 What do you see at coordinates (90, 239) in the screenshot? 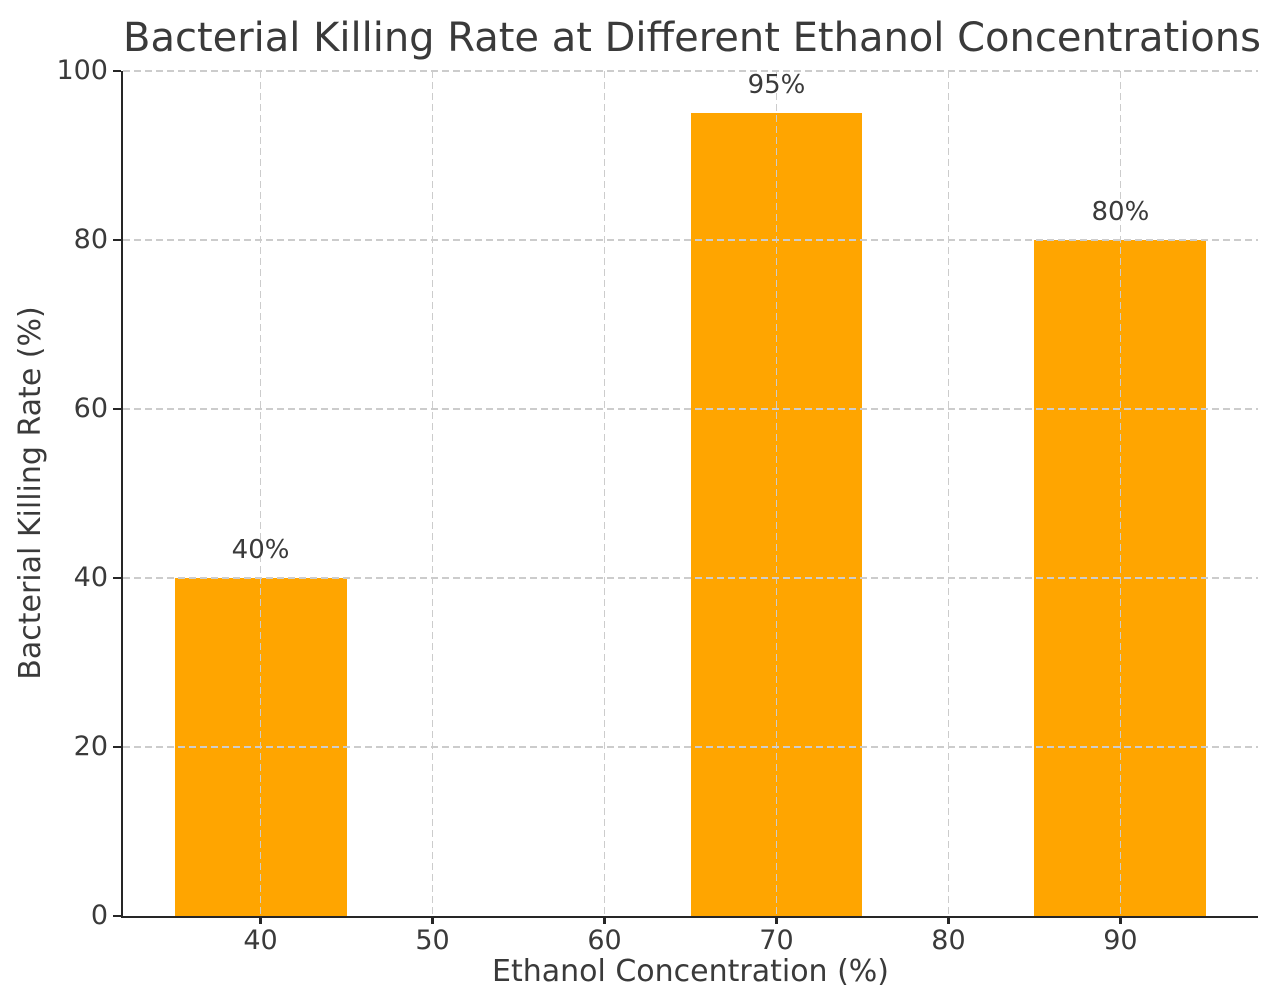
I see `y-tick-label: 80` at bounding box center [90, 239].